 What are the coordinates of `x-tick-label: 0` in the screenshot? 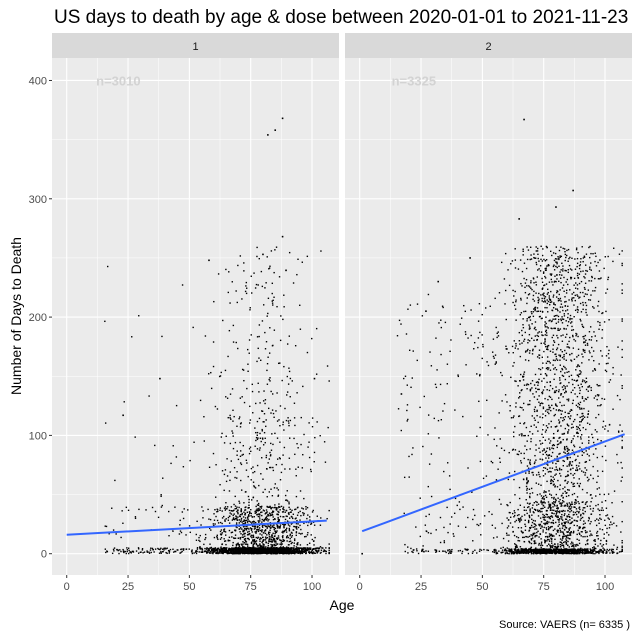 It's located at (360, 587).